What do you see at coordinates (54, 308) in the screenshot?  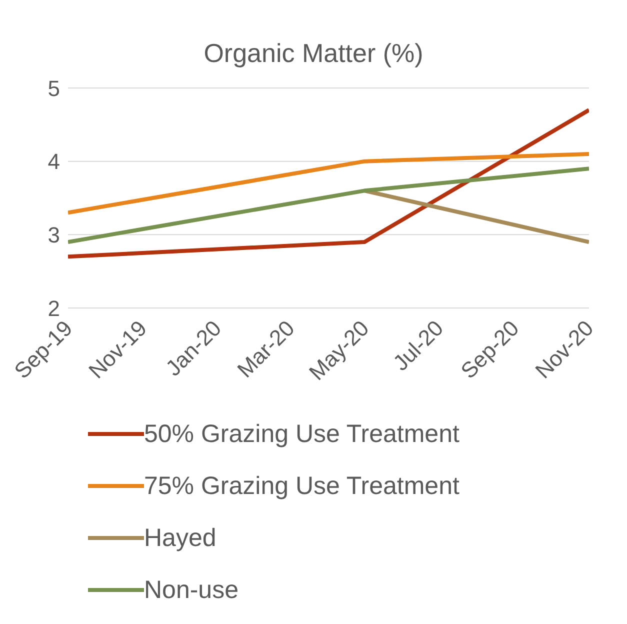 I see `y-tick-label: 2` at bounding box center [54, 308].